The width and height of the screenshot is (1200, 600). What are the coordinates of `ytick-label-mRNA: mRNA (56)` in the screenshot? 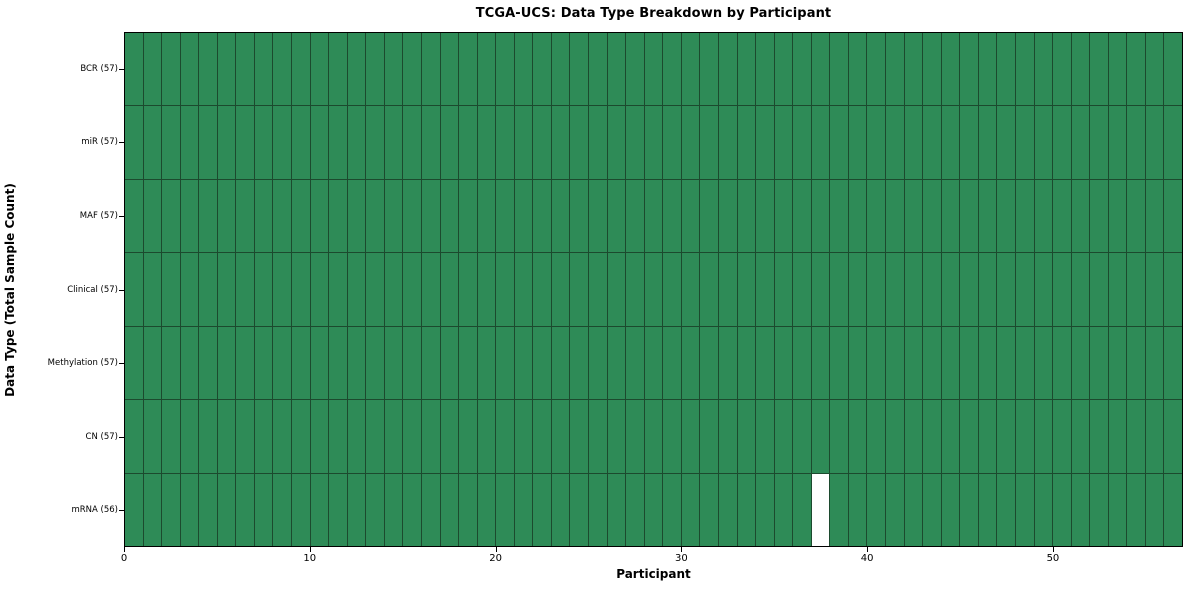 It's located at (94, 510).